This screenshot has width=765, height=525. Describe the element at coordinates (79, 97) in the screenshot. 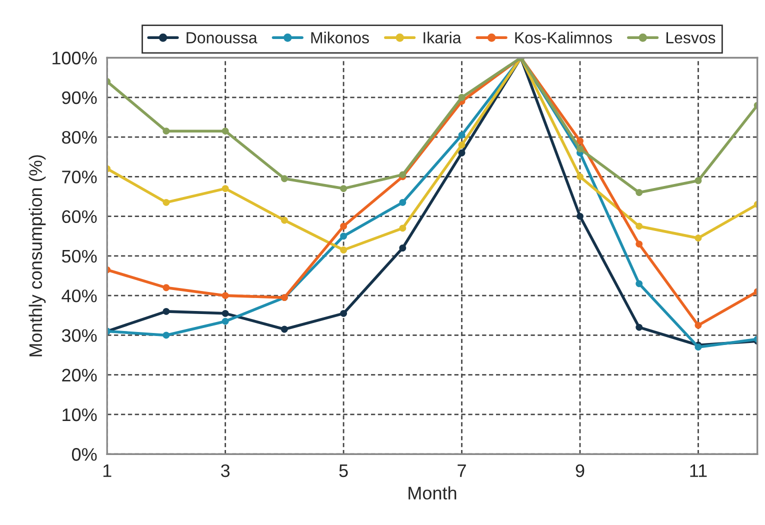

I see `y-tick-label: 90%` at that location.